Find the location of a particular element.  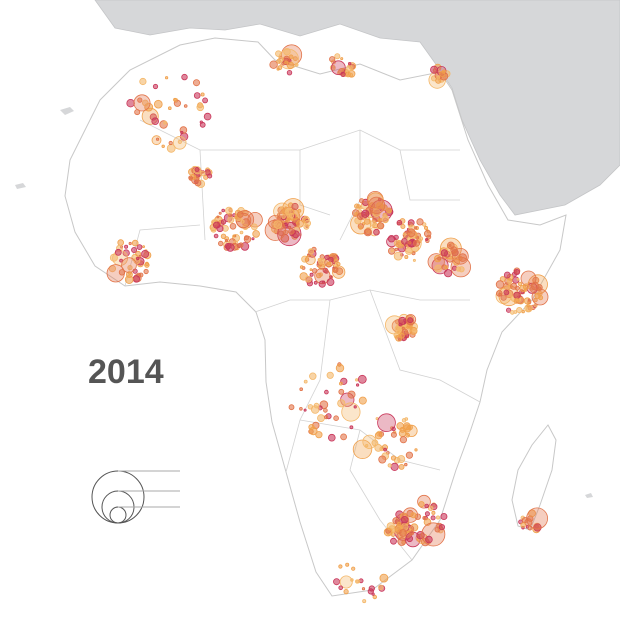

year-label: 2014 is located at coordinates (126, 372).